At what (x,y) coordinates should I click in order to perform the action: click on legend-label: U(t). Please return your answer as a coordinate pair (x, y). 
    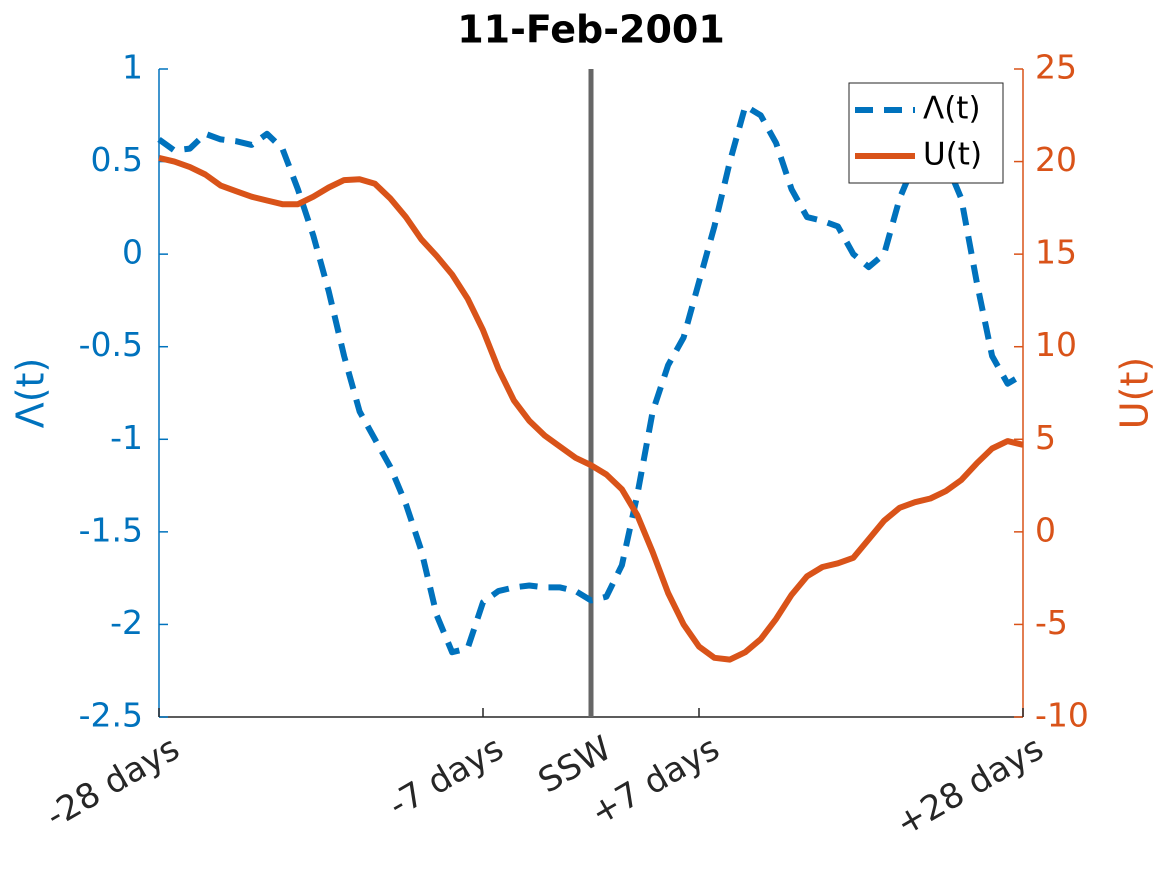
    Looking at the image, I should click on (952, 155).